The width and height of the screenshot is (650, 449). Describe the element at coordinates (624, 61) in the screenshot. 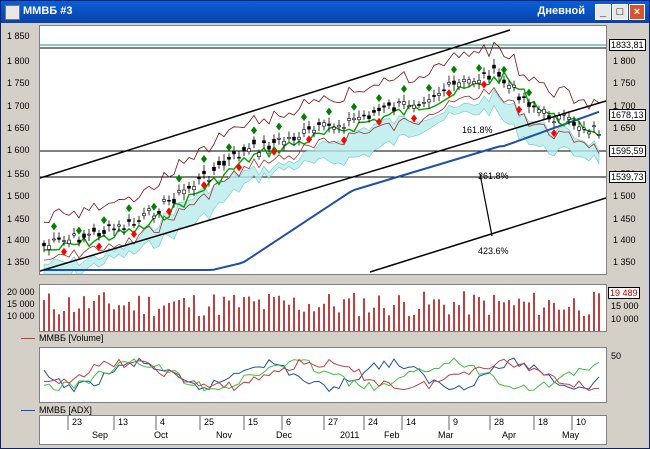

I see `price-right-tick: 1 800` at that location.